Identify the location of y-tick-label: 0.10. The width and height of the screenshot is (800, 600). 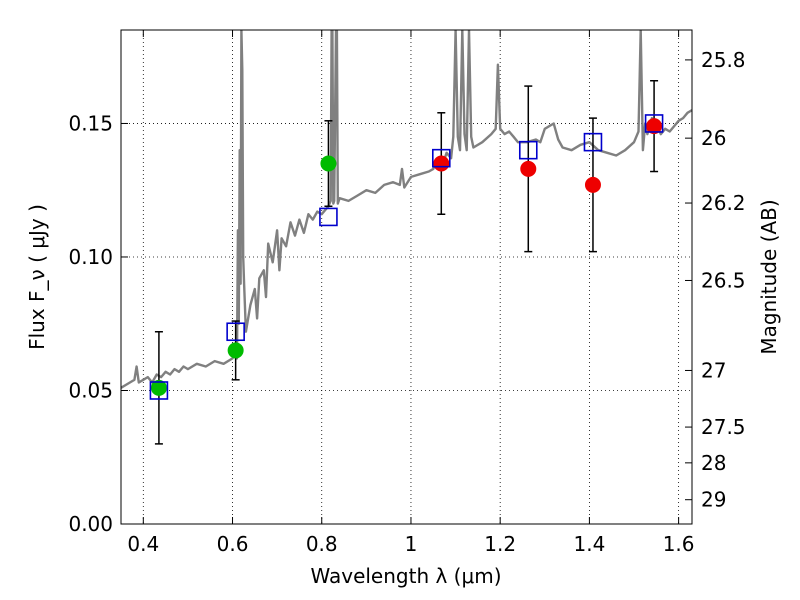
(90, 257).